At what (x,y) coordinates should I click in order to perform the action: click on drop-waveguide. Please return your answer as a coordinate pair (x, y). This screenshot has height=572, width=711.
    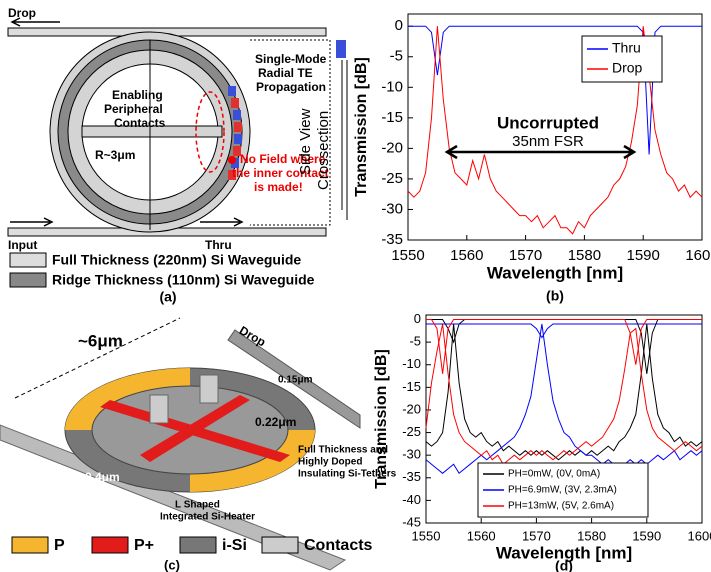
    Looking at the image, I should click on (294, 379).